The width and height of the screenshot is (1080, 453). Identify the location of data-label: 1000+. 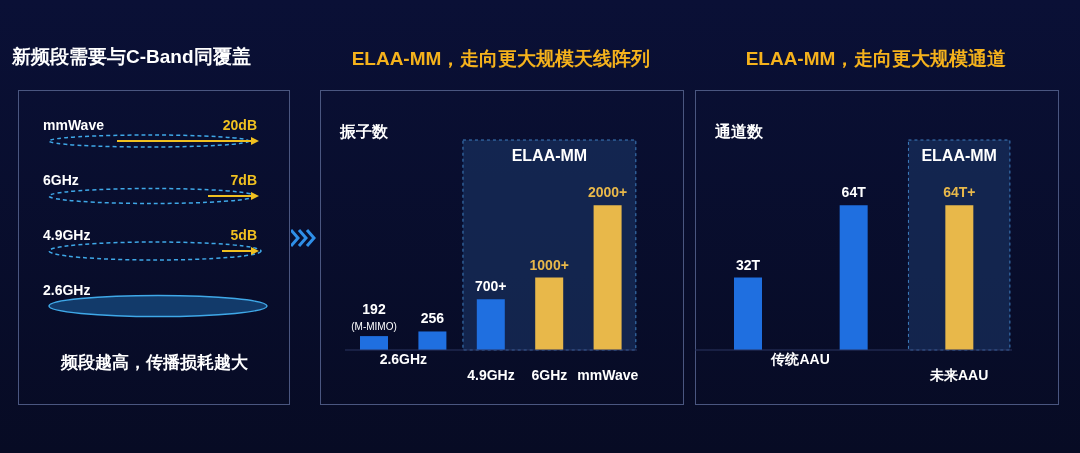
(549, 264).